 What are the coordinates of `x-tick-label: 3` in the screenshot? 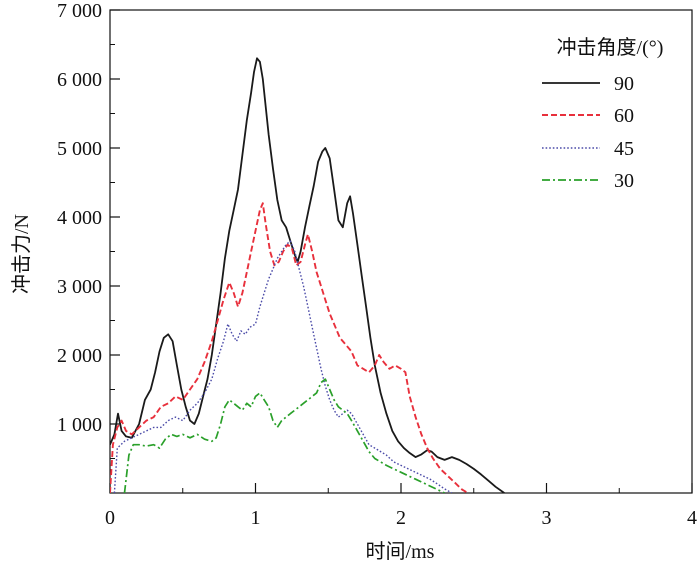 It's located at (547, 518).